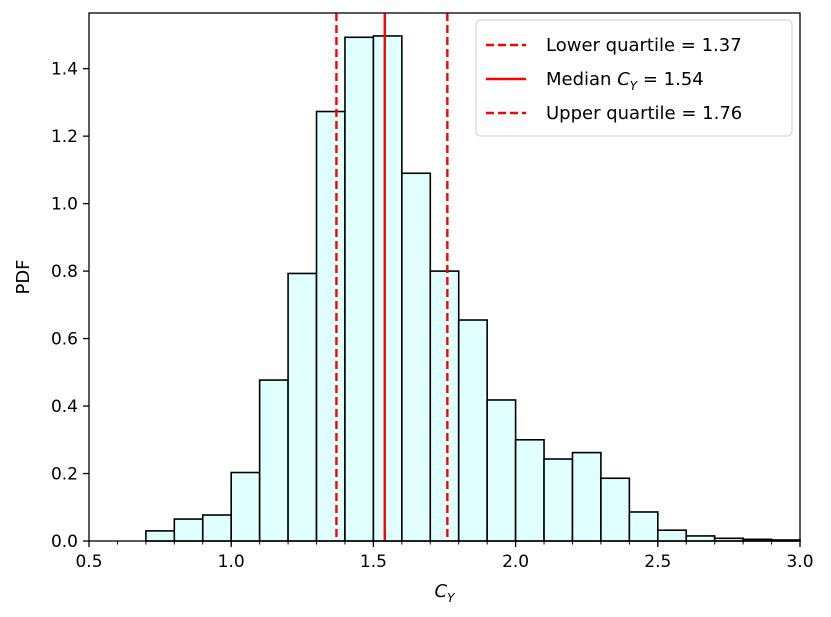 This screenshot has height=617, width=831. What do you see at coordinates (644, 113) in the screenshot?
I see `legend-label-upper-quartile: Upper quartile = 1.76` at bounding box center [644, 113].